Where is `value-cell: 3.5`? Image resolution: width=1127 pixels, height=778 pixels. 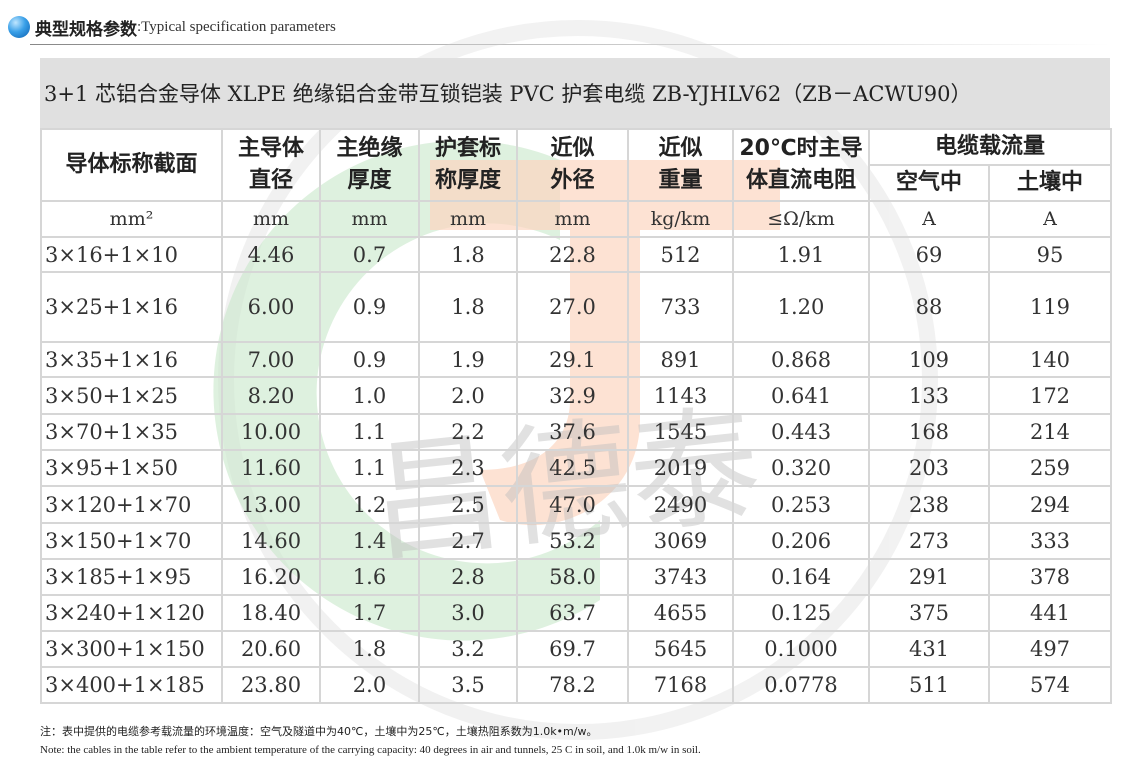
value-cell: 3.5 is located at coordinates (468, 685).